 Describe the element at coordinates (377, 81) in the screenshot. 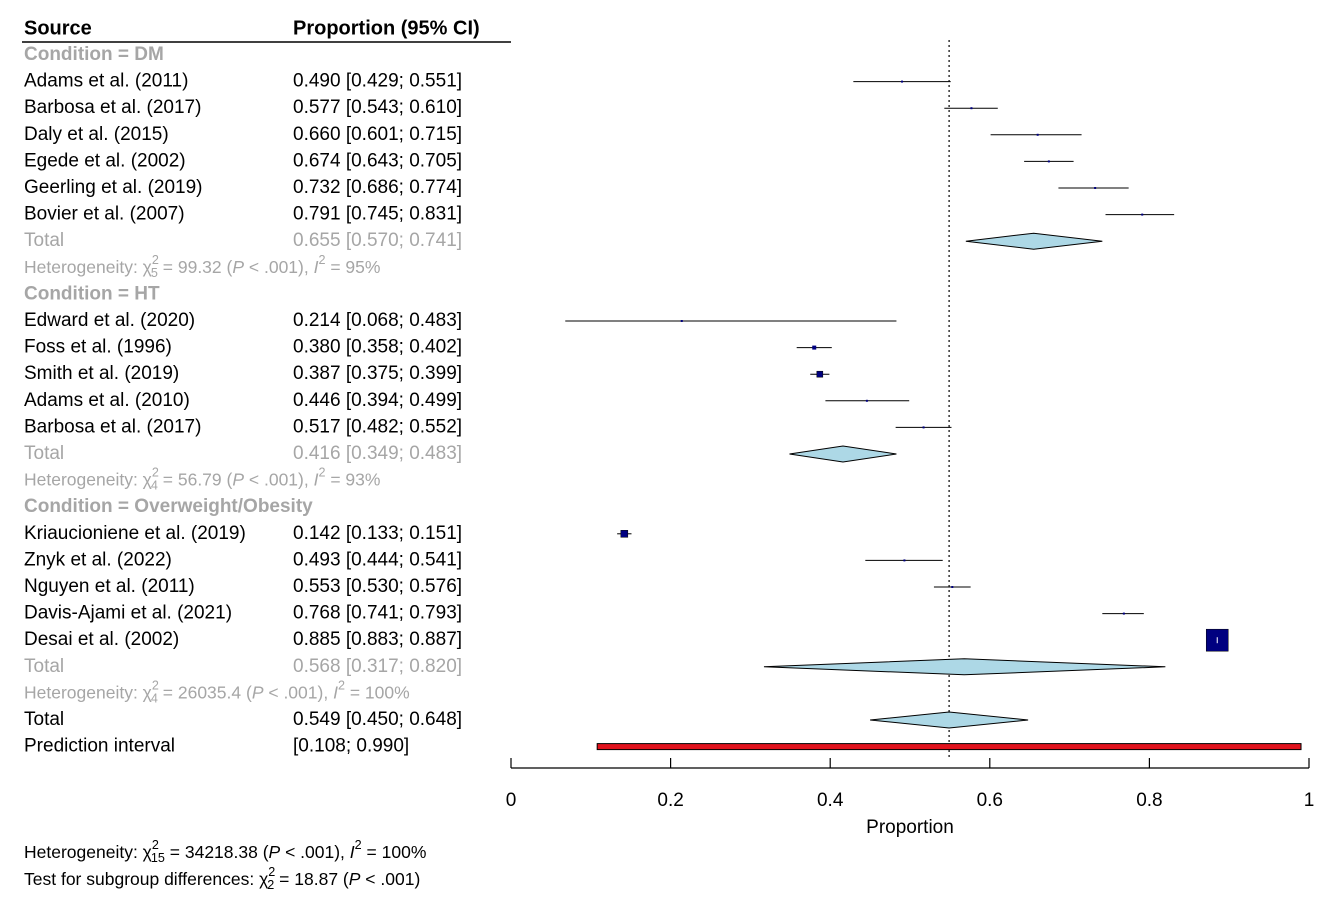

I see `study-estimate: 0.490 [0.429; 0.551]` at that location.